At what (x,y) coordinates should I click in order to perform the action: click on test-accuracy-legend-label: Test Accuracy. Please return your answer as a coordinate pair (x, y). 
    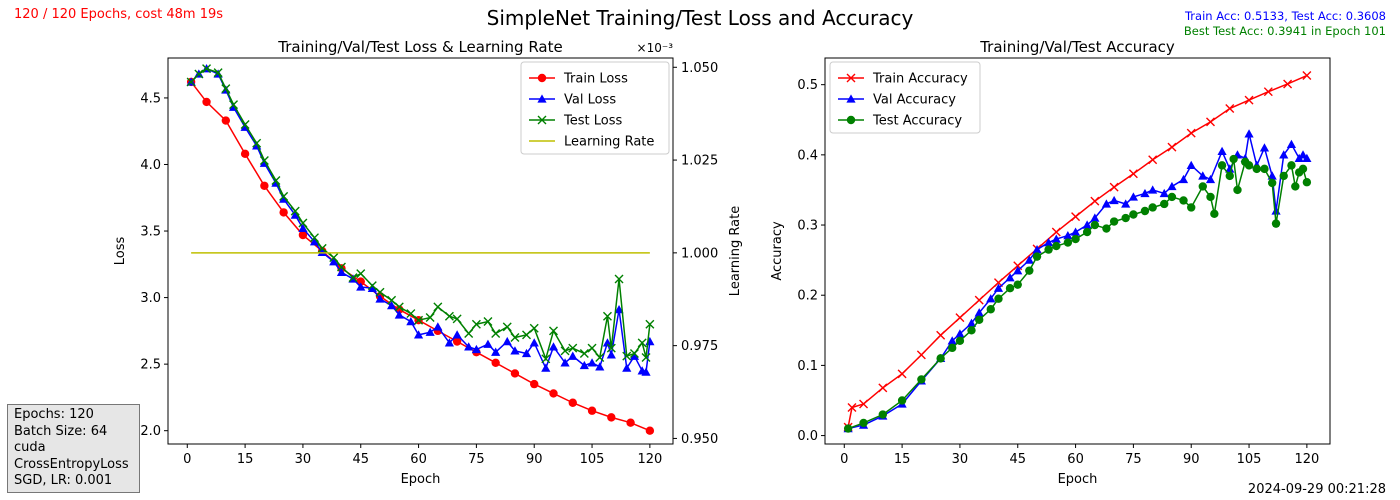
    Looking at the image, I should click on (917, 121).